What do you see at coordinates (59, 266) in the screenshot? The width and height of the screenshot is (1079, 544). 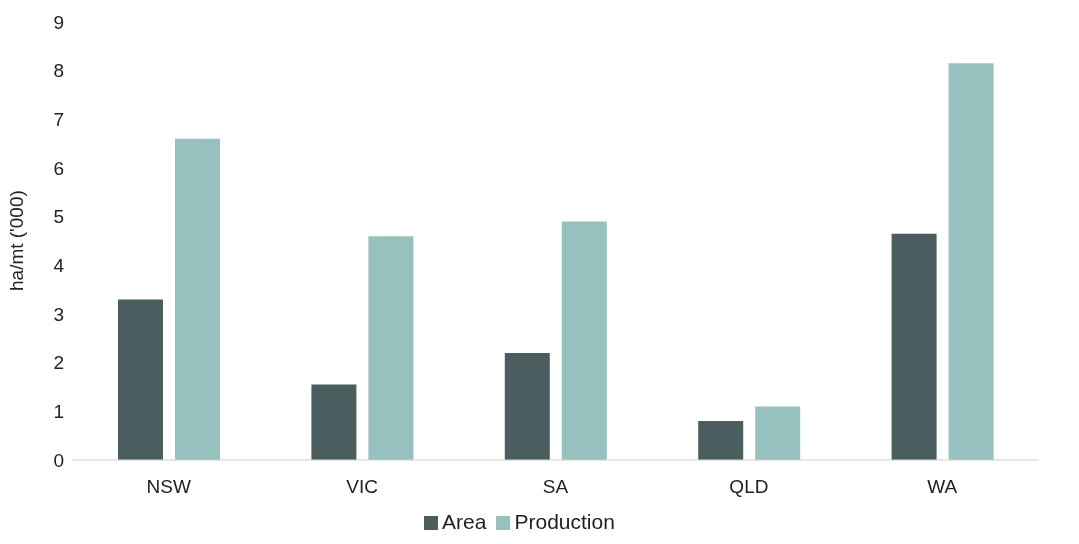 I see `y-tick-label: 4` at bounding box center [59, 266].